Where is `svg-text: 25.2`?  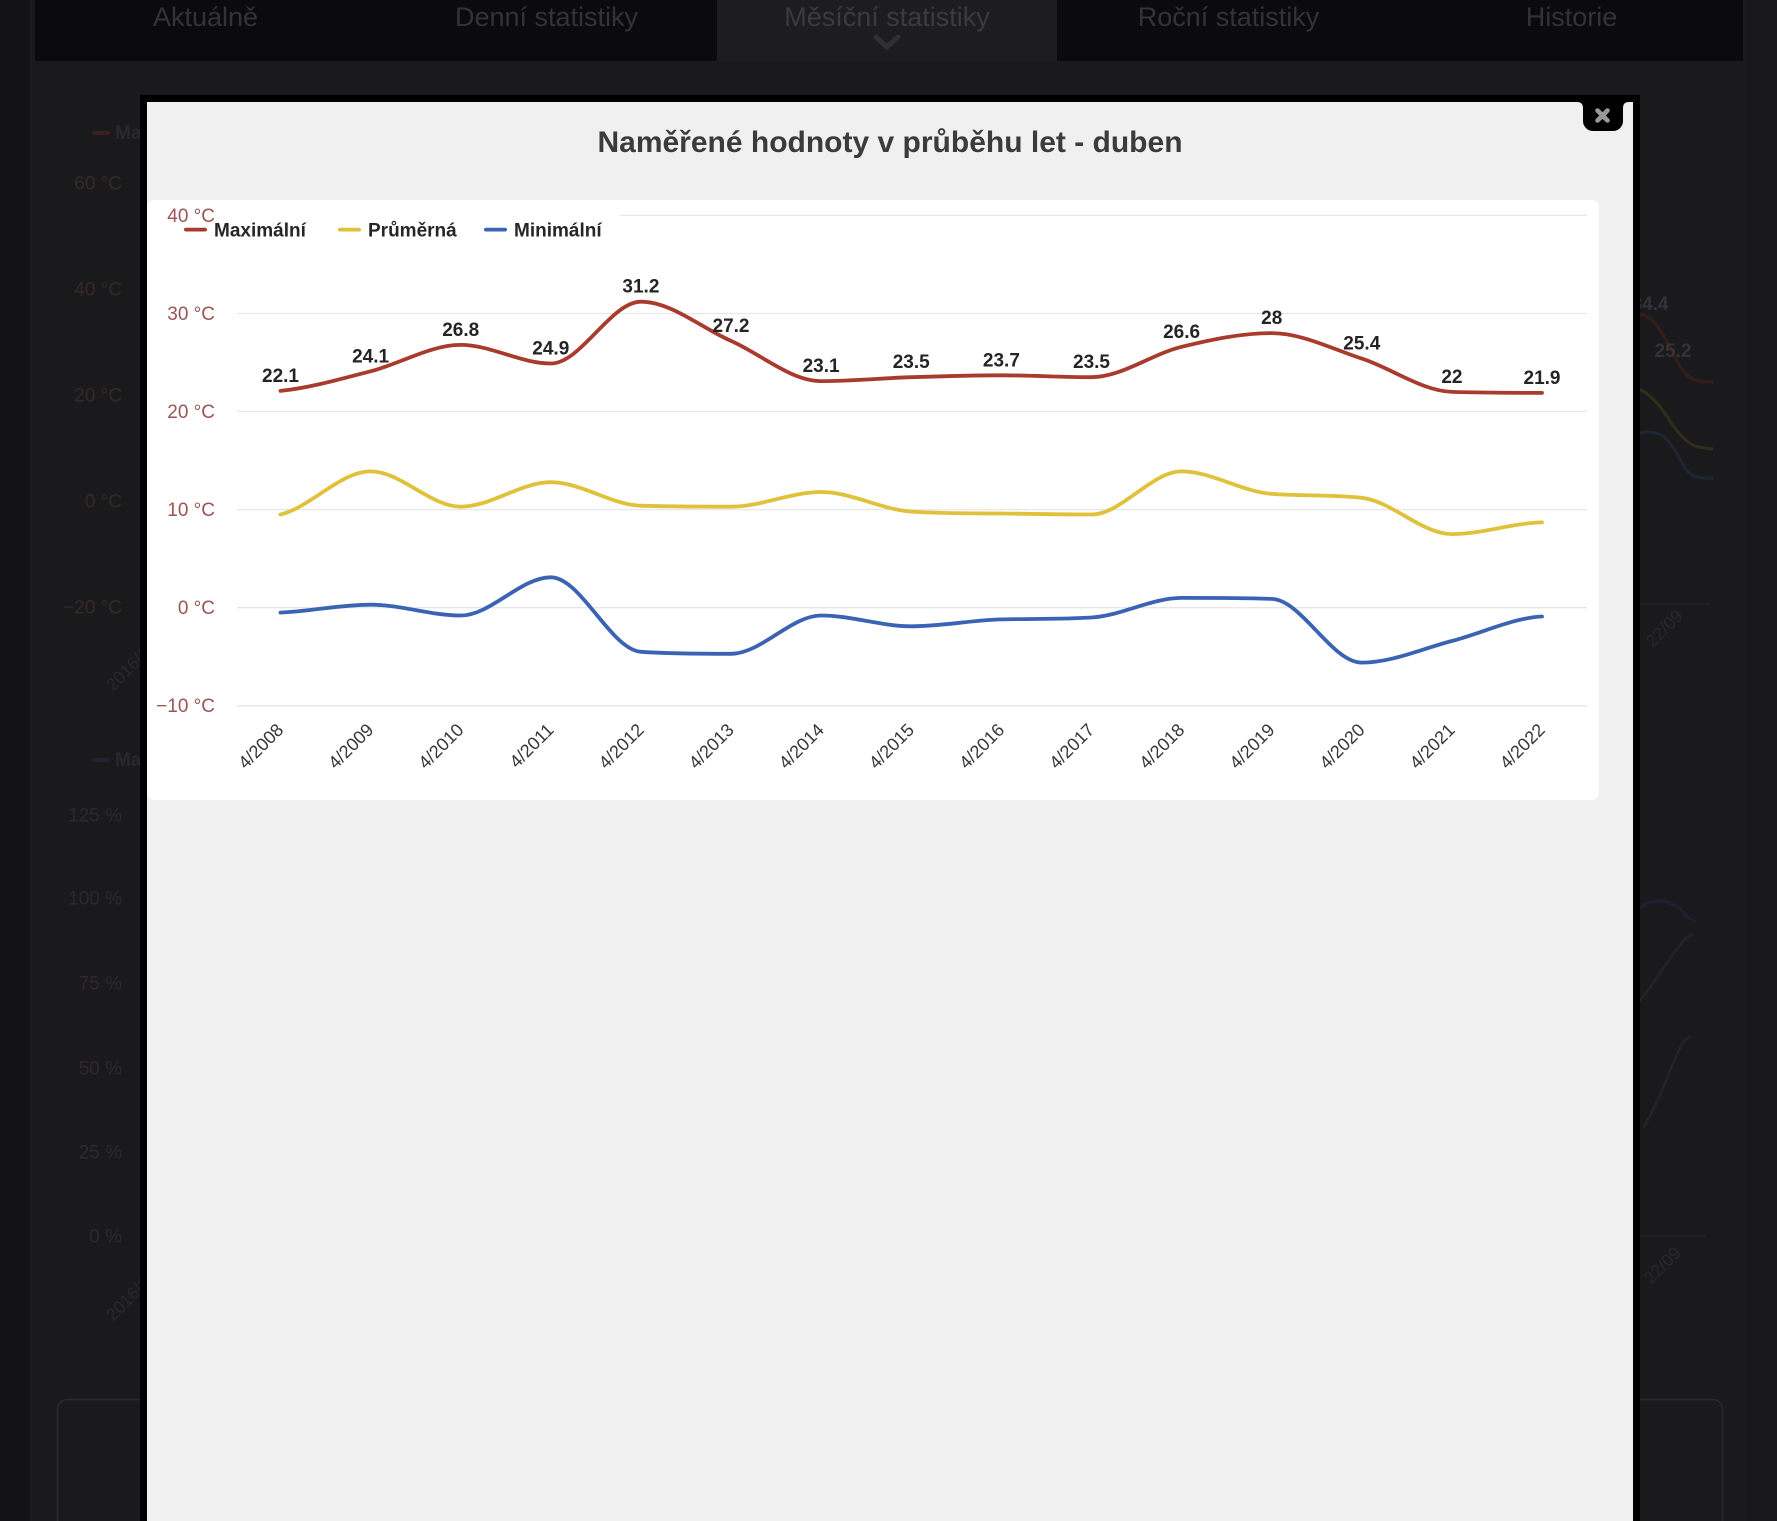 svg-text: 25.2 is located at coordinates (1673, 351).